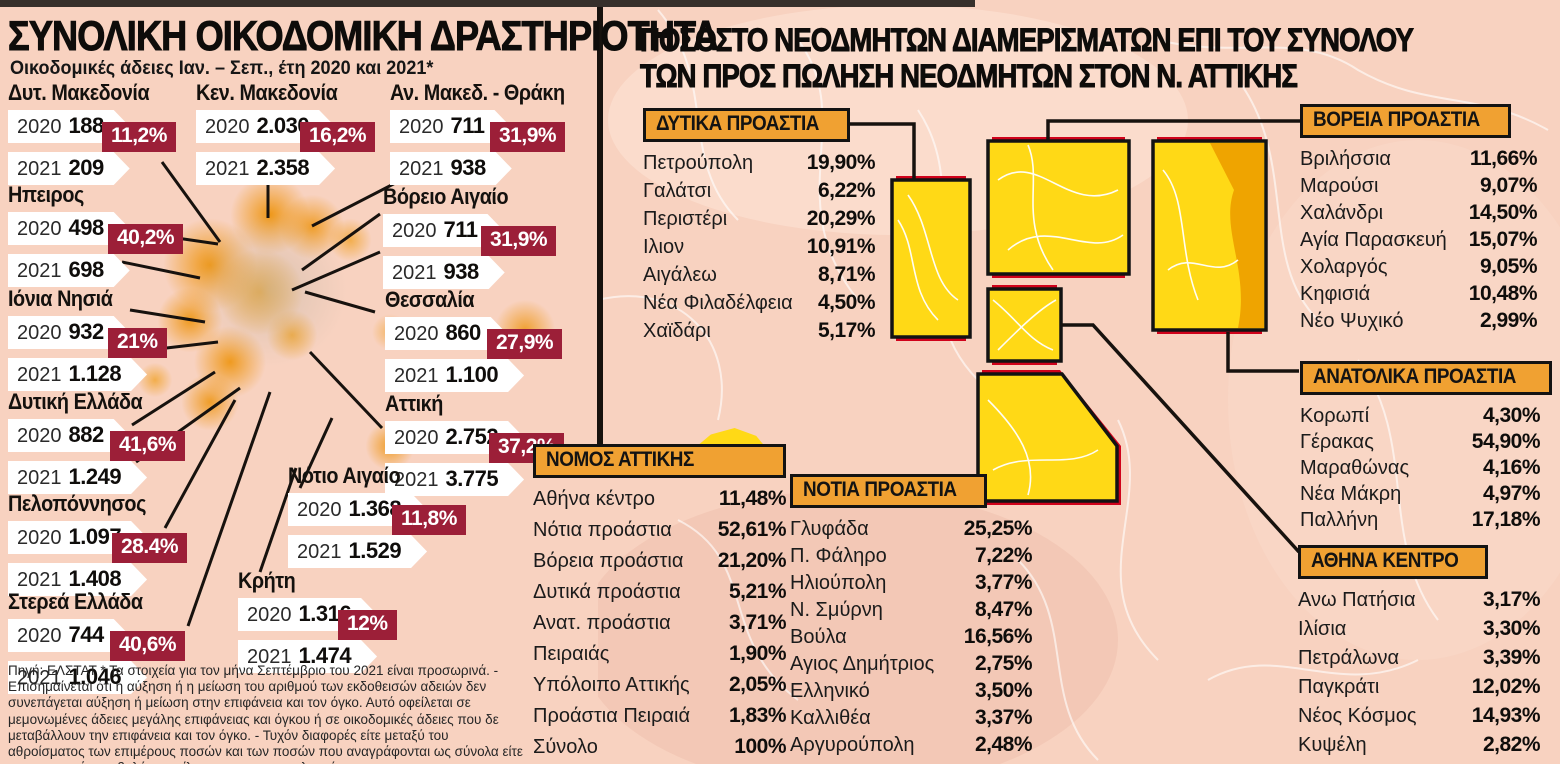  I want to click on list-item: Καλλιθέα 3,37%, so click(911, 717).